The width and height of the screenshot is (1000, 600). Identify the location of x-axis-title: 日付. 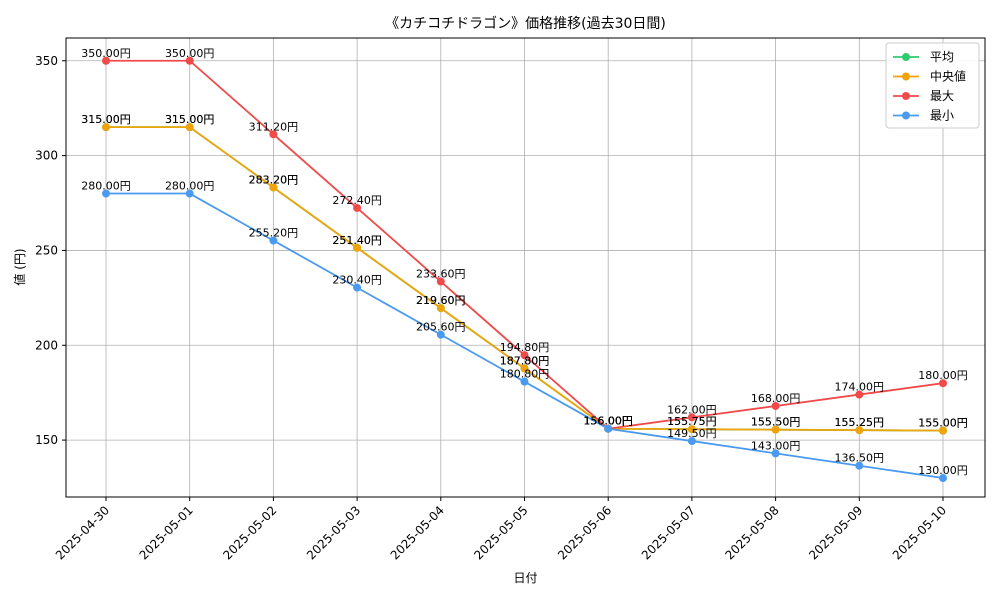
(525, 578).